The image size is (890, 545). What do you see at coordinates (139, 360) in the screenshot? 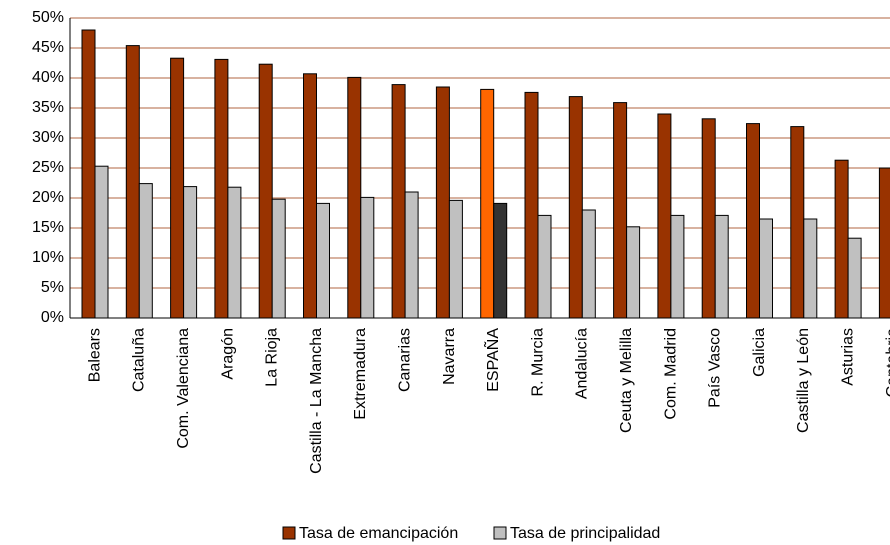
I see `x-tick-label: Cataluña` at bounding box center [139, 360].